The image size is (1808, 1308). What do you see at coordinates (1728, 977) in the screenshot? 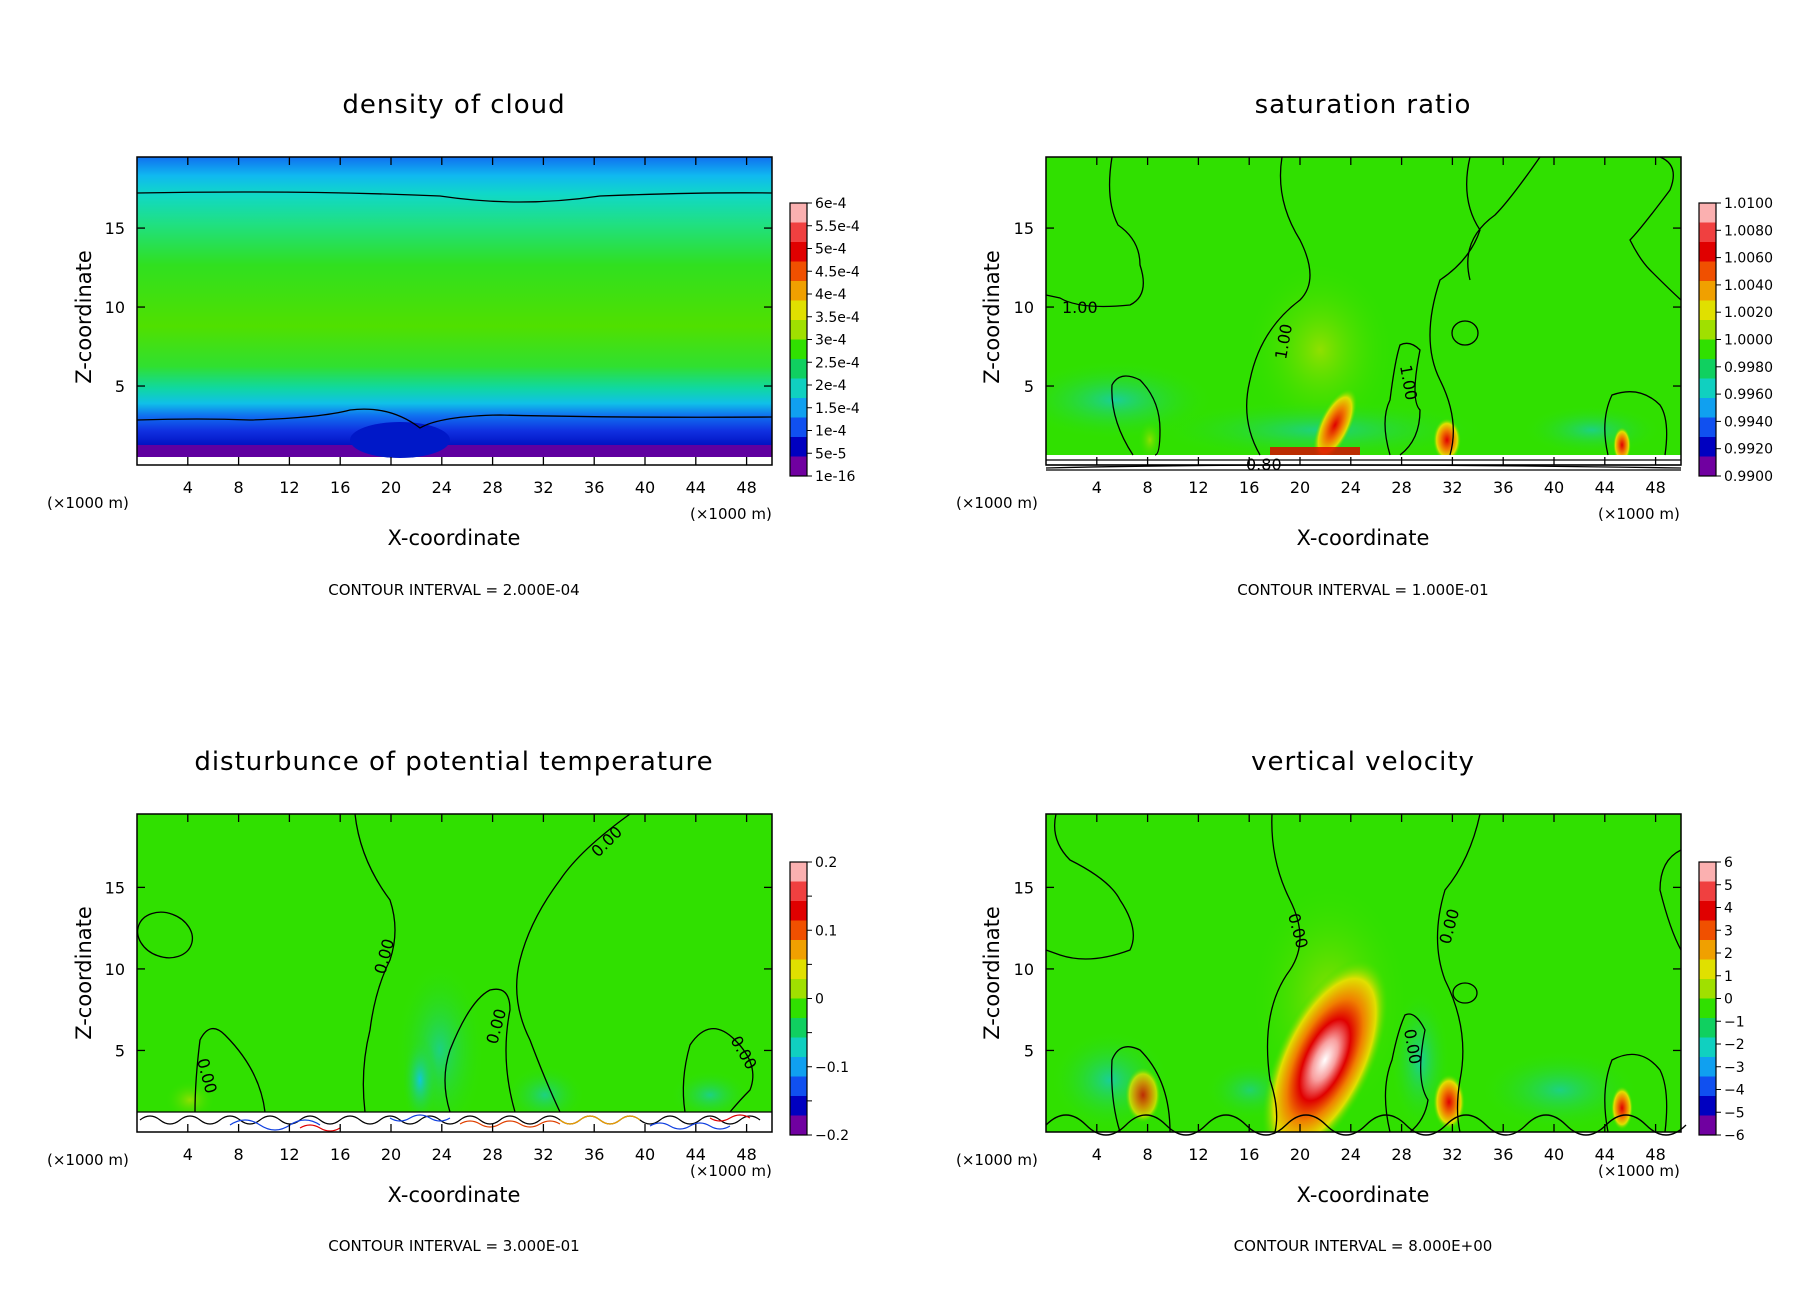
I see `colorbar-label: 1` at bounding box center [1728, 977].